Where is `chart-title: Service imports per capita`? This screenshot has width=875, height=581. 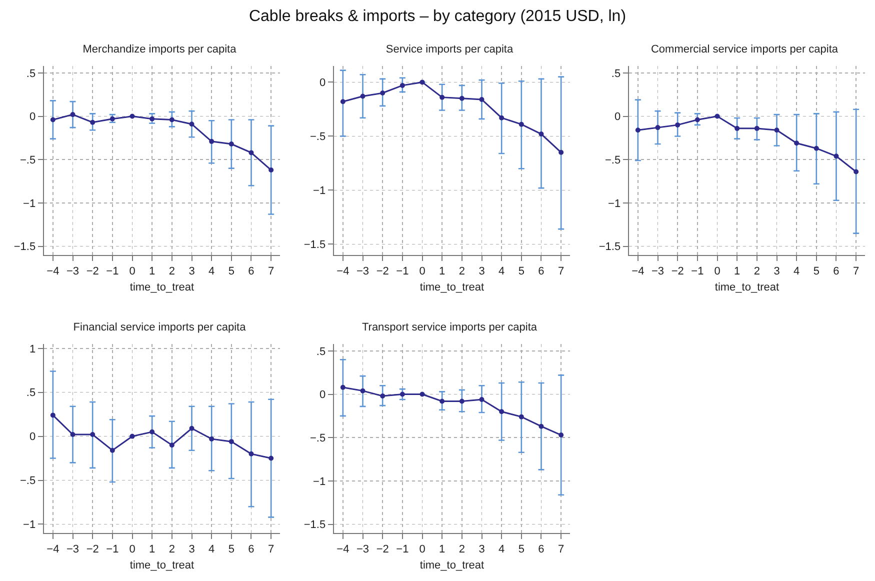
chart-title: Service imports per capita is located at coordinates (450, 49).